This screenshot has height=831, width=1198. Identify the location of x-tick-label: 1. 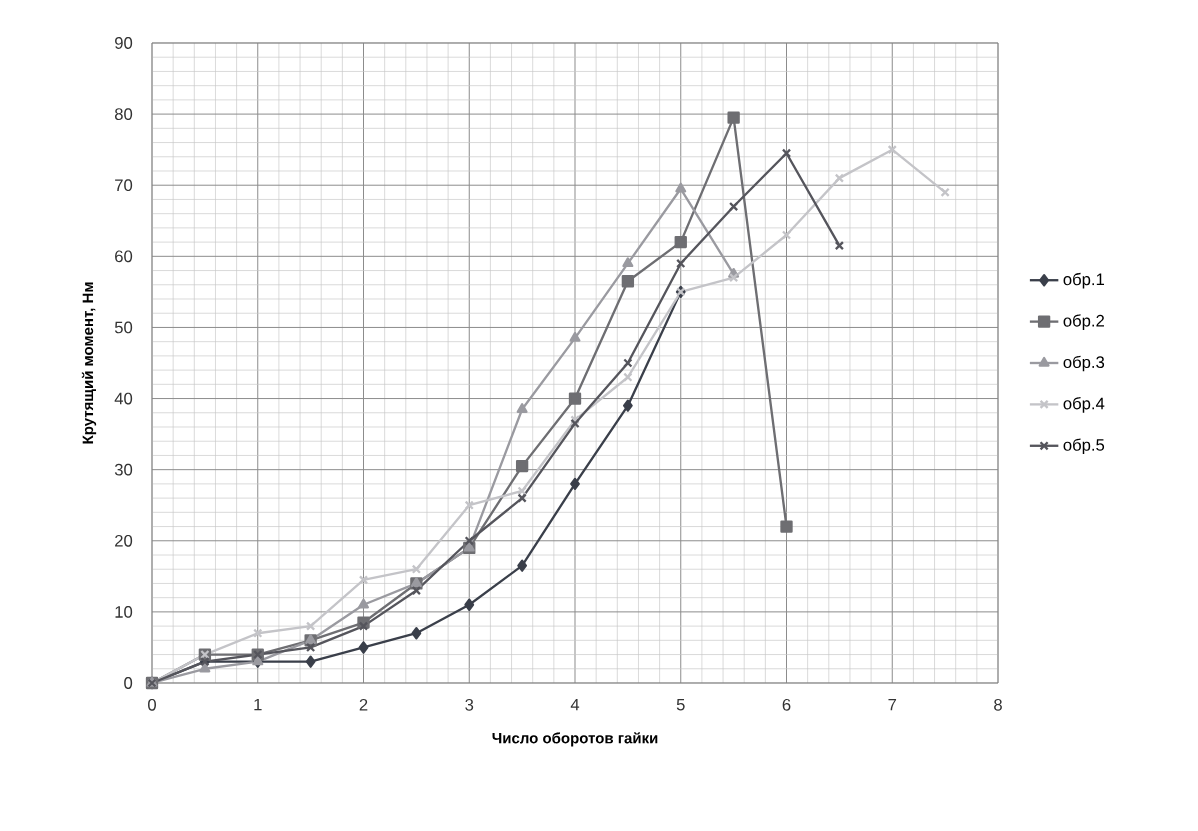
(258, 704).